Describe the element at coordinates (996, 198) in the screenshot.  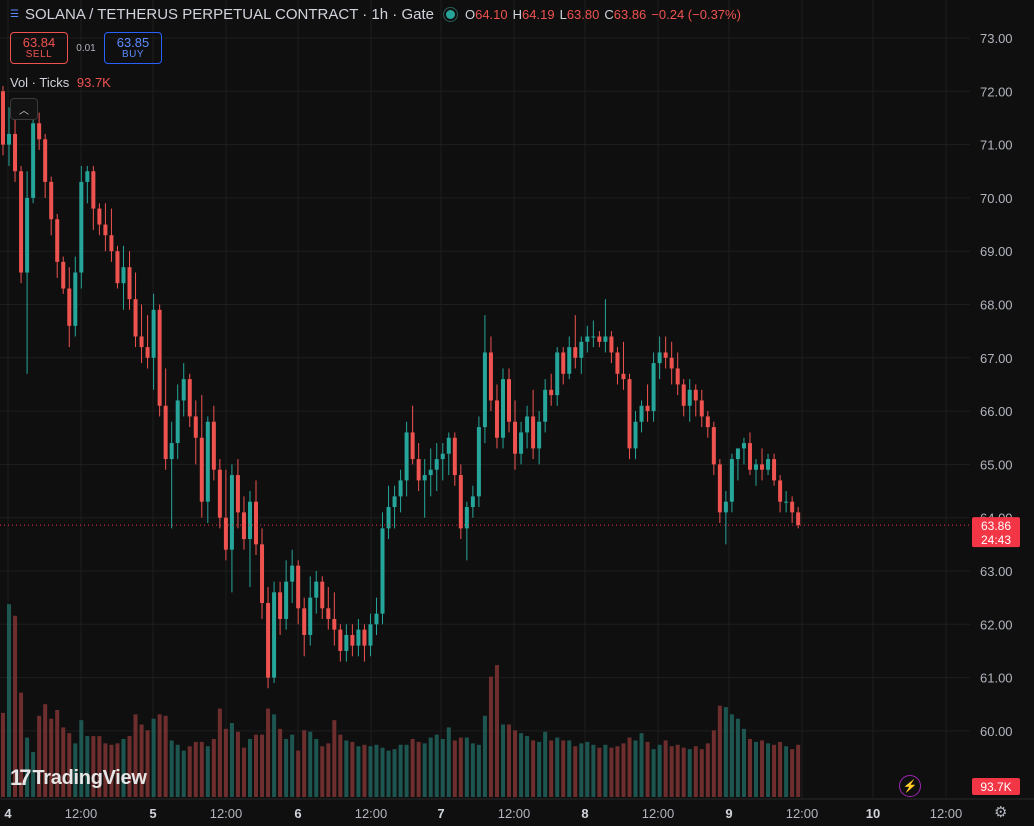
I see `price-axis-label: 70.00` at that location.